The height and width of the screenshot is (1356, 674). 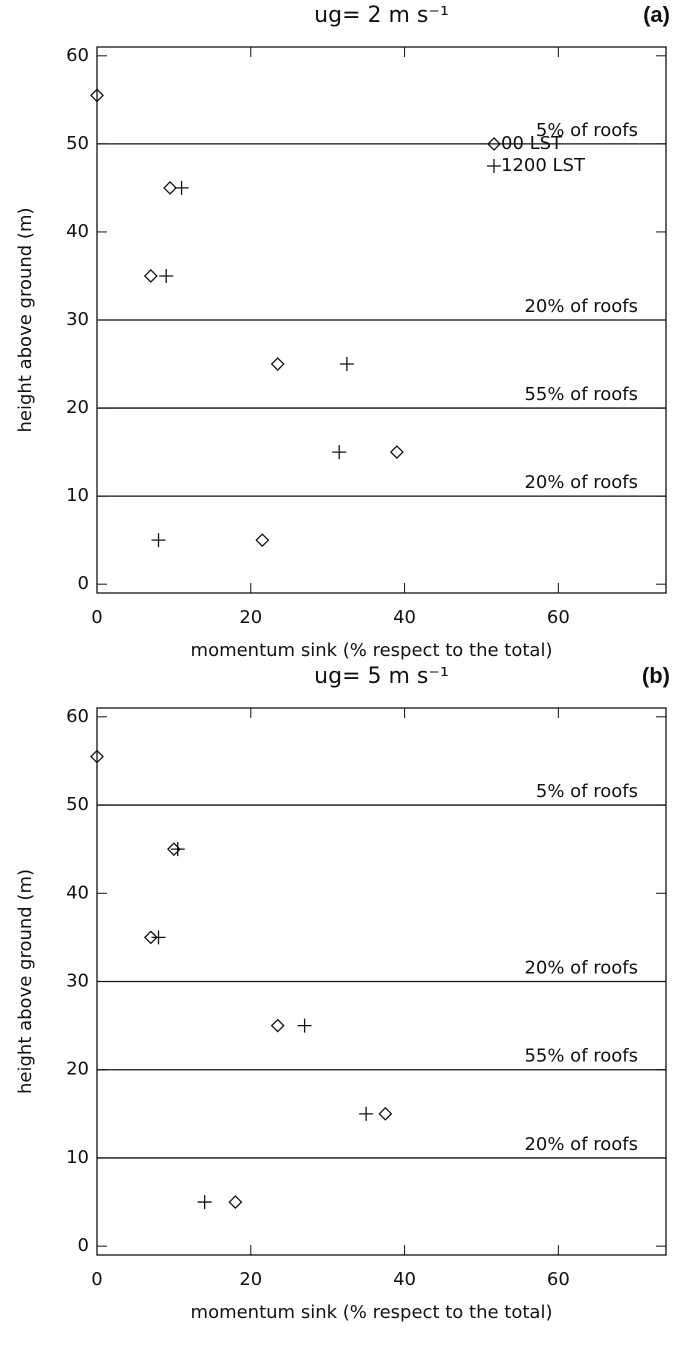 What do you see at coordinates (656, 675) in the screenshot?
I see `panel-label: (b)` at bounding box center [656, 675].